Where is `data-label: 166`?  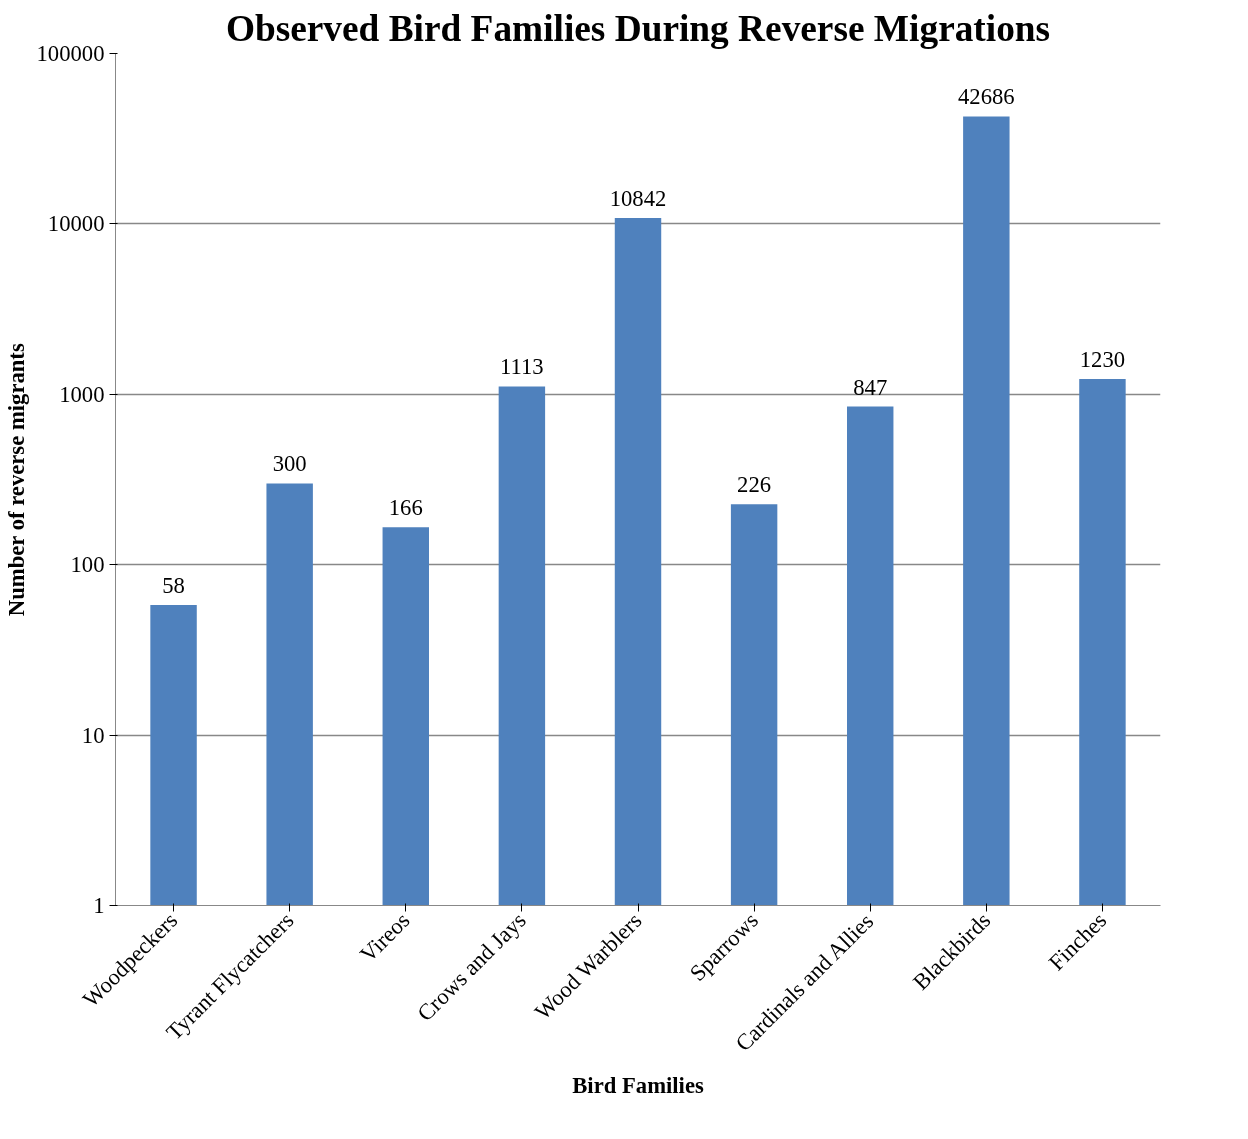 data-label: 166 is located at coordinates (405, 508).